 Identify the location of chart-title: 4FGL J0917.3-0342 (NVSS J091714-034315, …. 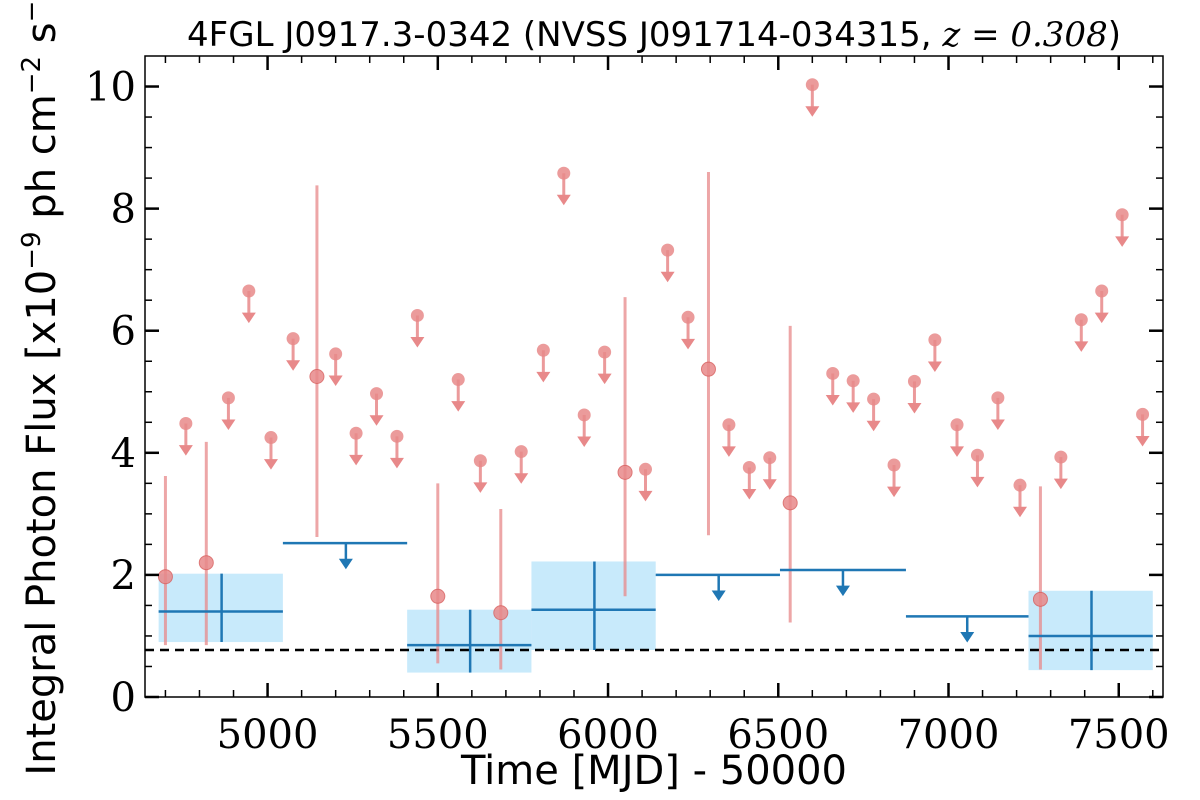
(654, 35).